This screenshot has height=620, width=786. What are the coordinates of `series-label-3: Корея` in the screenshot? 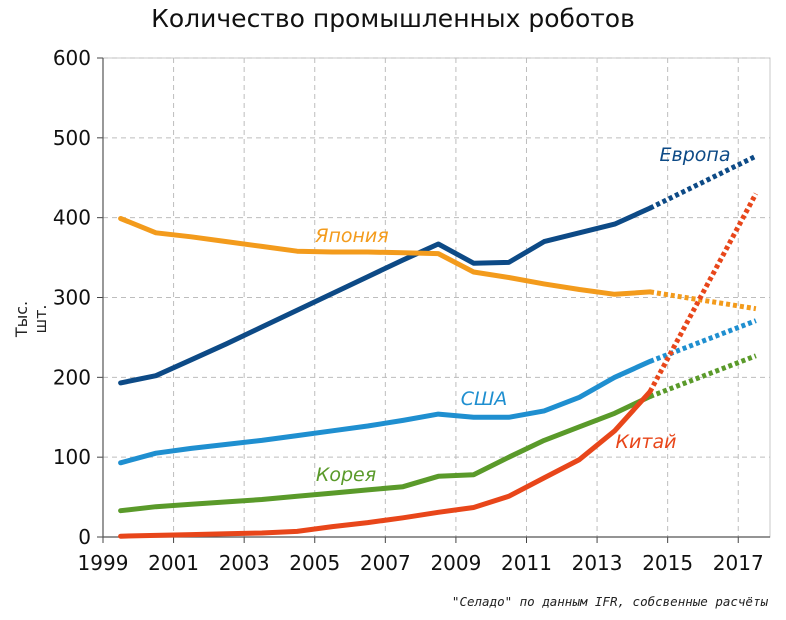 It's located at (346, 475).